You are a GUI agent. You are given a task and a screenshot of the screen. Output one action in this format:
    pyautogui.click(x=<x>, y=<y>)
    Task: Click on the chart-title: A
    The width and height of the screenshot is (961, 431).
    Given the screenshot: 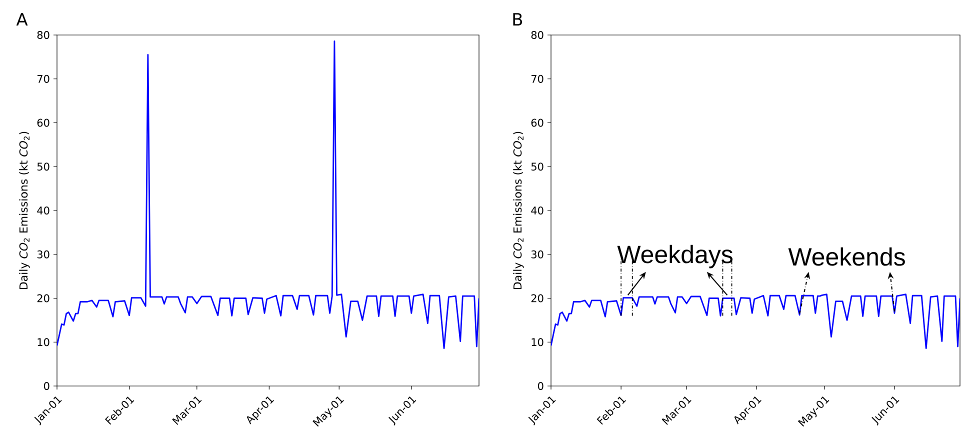 What is the action you would take?
    pyautogui.click(x=22, y=19)
    